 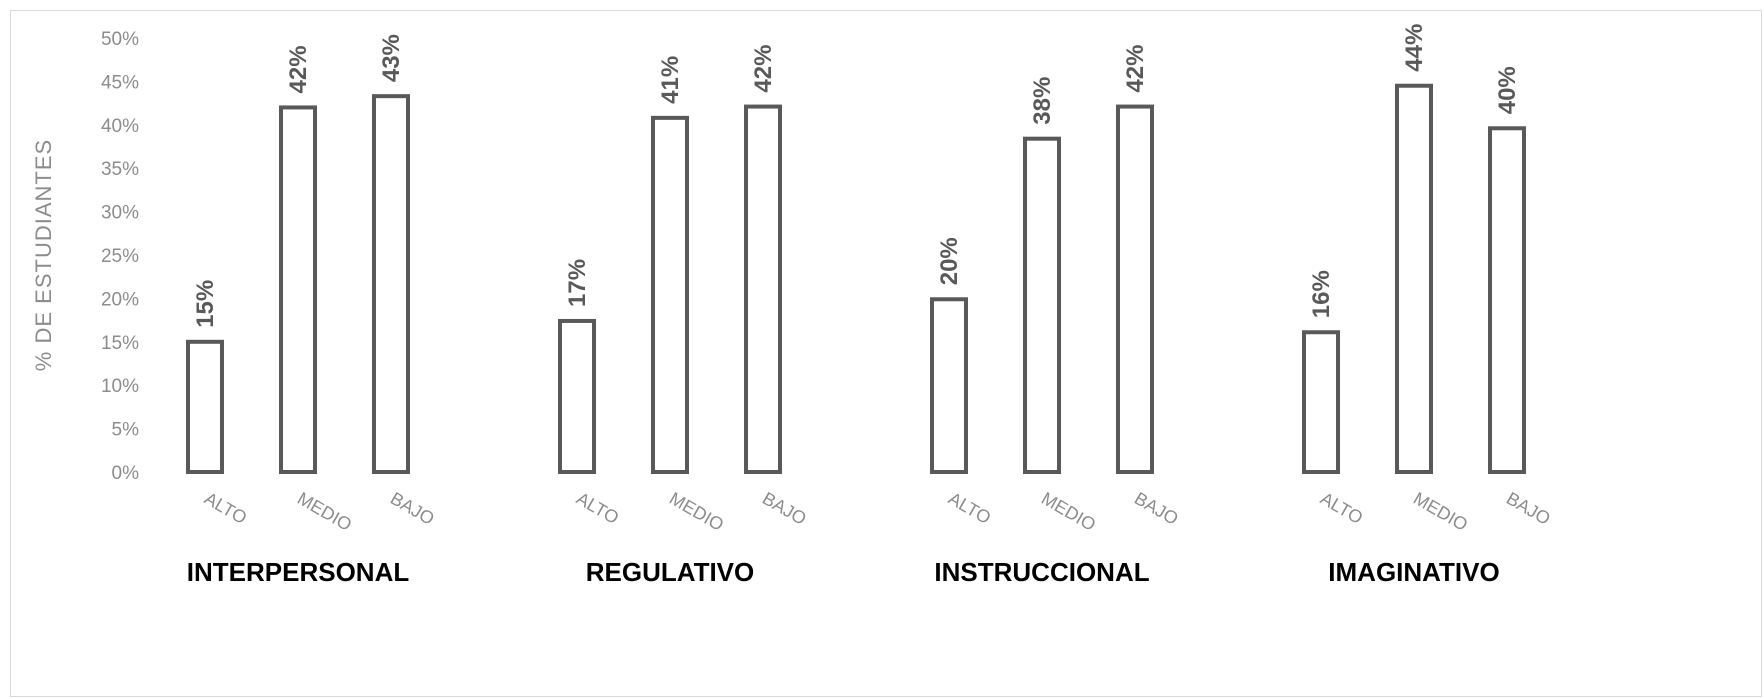 What do you see at coordinates (670, 572) in the screenshot?
I see `group-title: REGULATIVO` at bounding box center [670, 572].